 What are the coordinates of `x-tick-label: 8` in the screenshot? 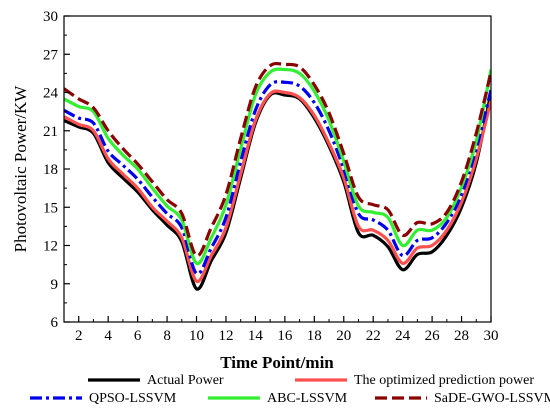 It's located at (167, 336).